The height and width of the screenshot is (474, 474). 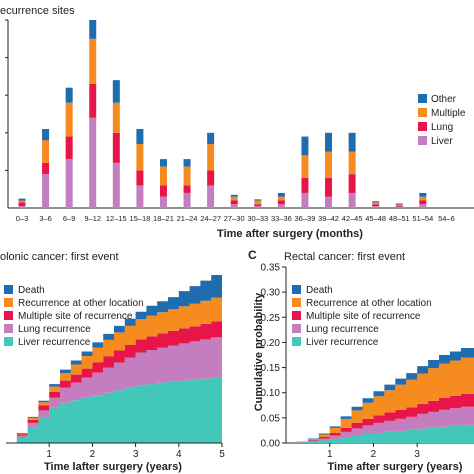 I want to click on rectal-y-tick-label: 0.30, so click(x=271, y=293).